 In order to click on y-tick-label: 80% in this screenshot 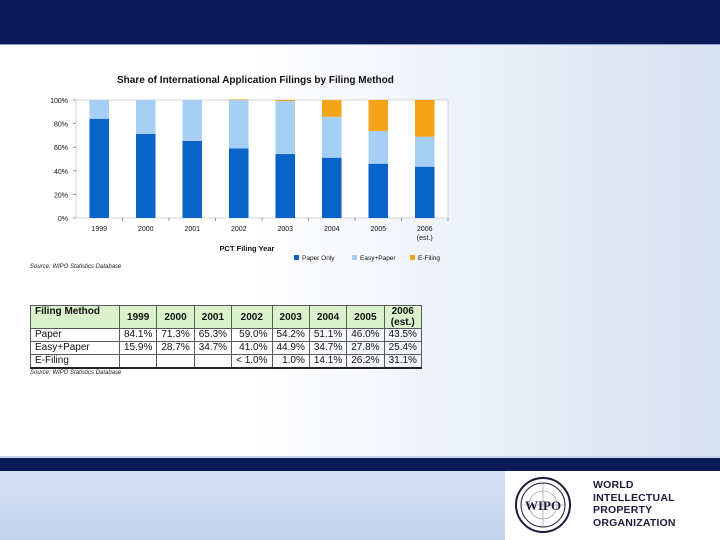, I will do `click(61, 125)`.